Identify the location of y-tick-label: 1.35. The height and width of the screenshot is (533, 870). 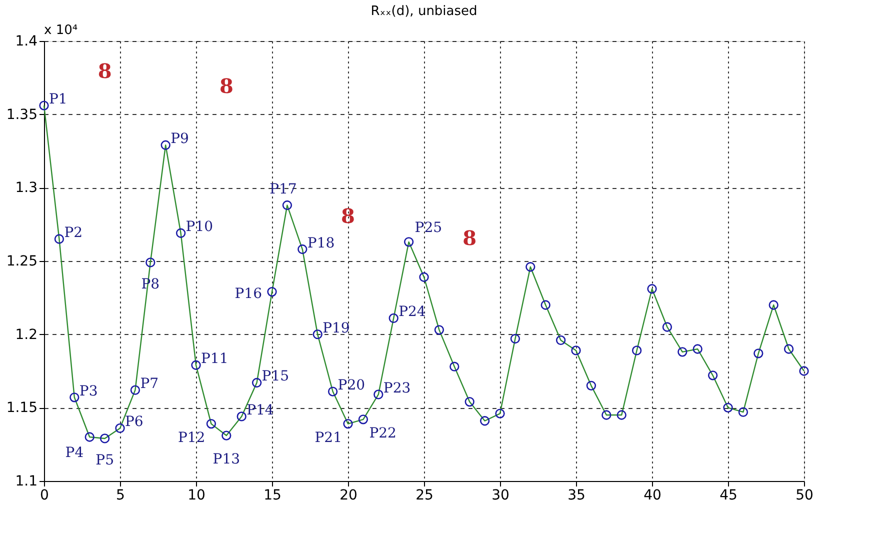
(22, 114).